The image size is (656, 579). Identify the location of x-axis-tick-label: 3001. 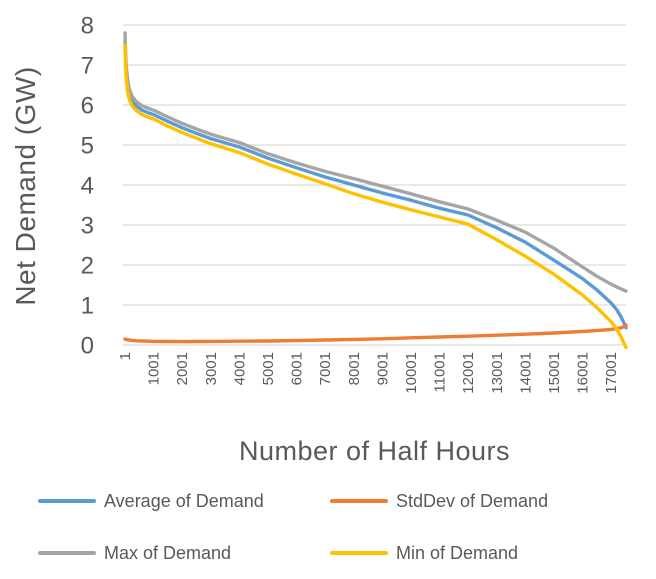
(211, 368).